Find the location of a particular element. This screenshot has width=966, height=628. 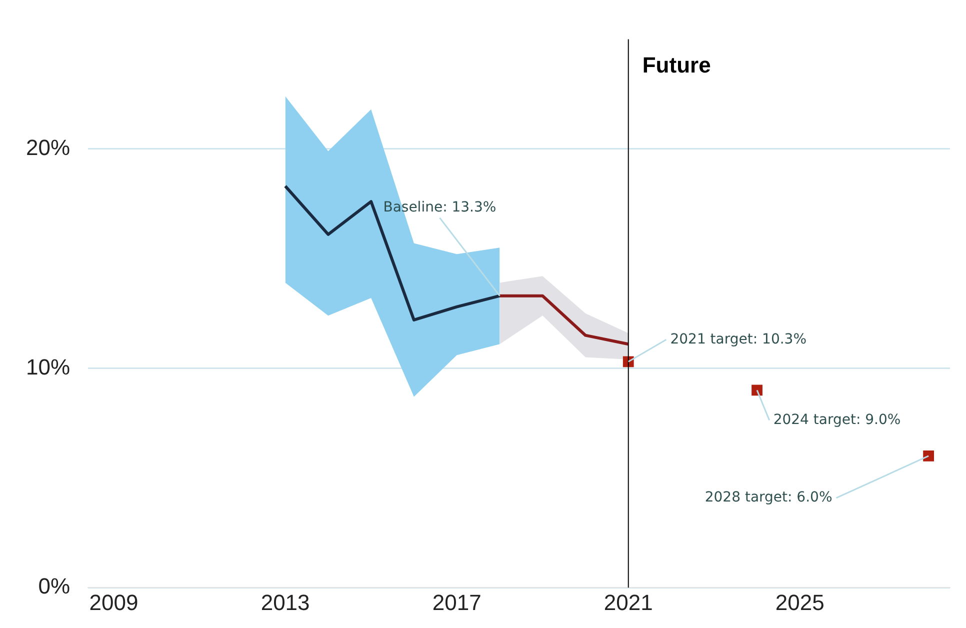

annotation: 2028 target: 6.0% is located at coordinates (768, 498).